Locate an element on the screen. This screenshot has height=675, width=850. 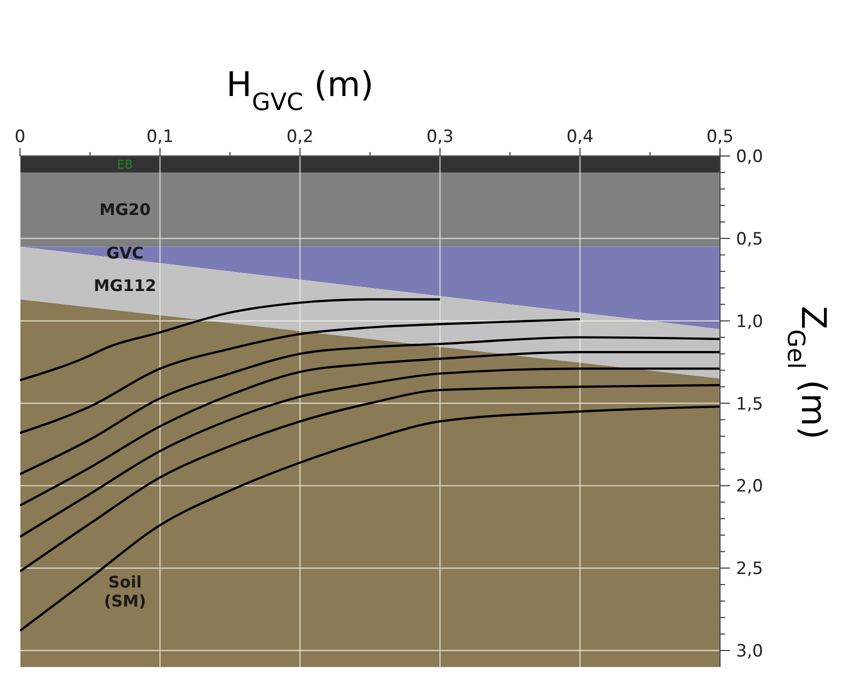
y-tick-label: 1,5 is located at coordinates (750, 404).